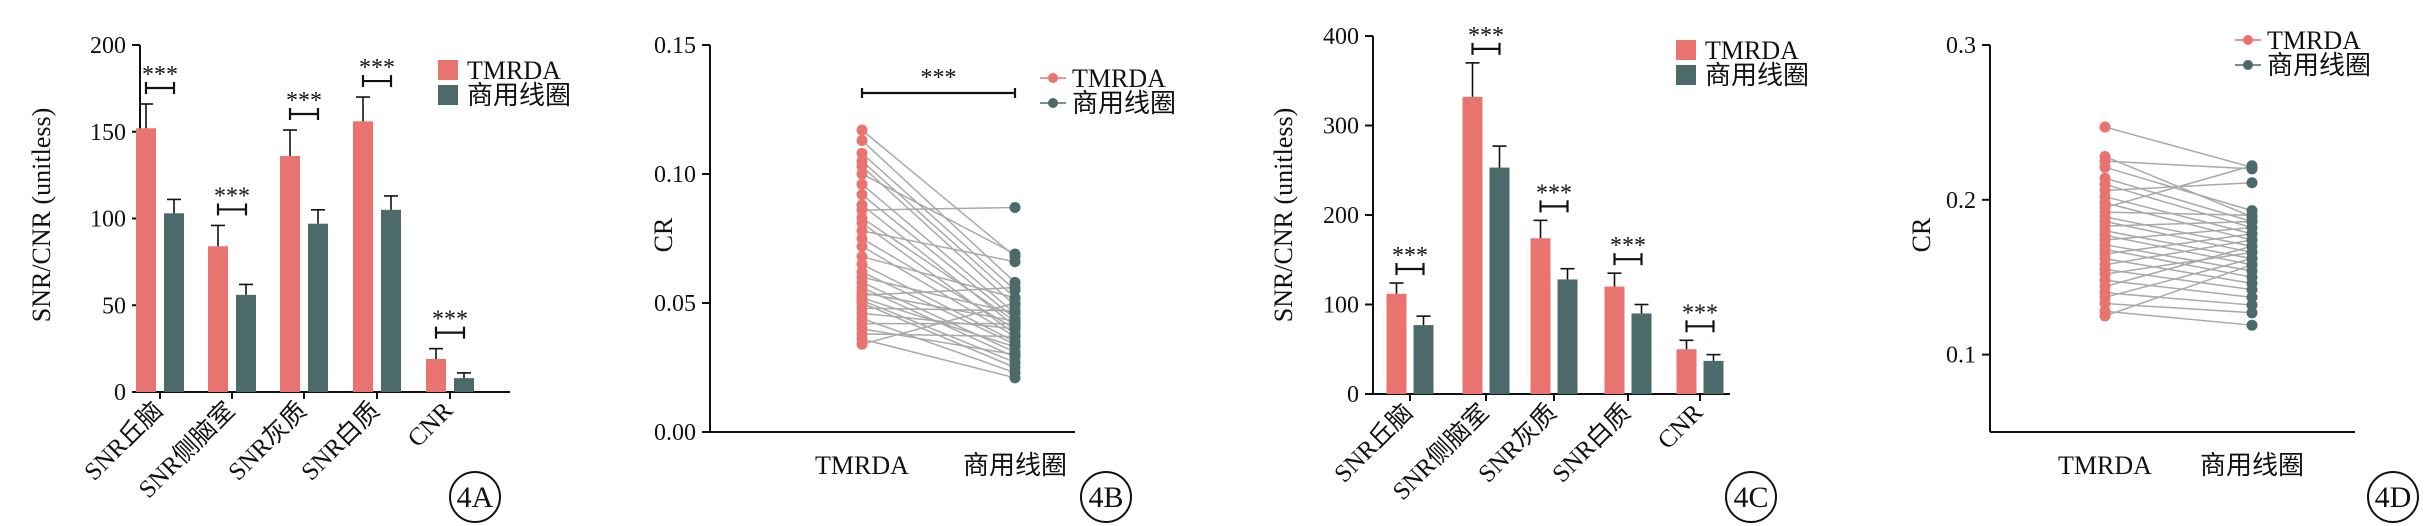 Image resolution: width=2425 pixels, height=526 pixels. What do you see at coordinates (1751, 497) in the screenshot?
I see `panel-label-circle` at bounding box center [1751, 497].